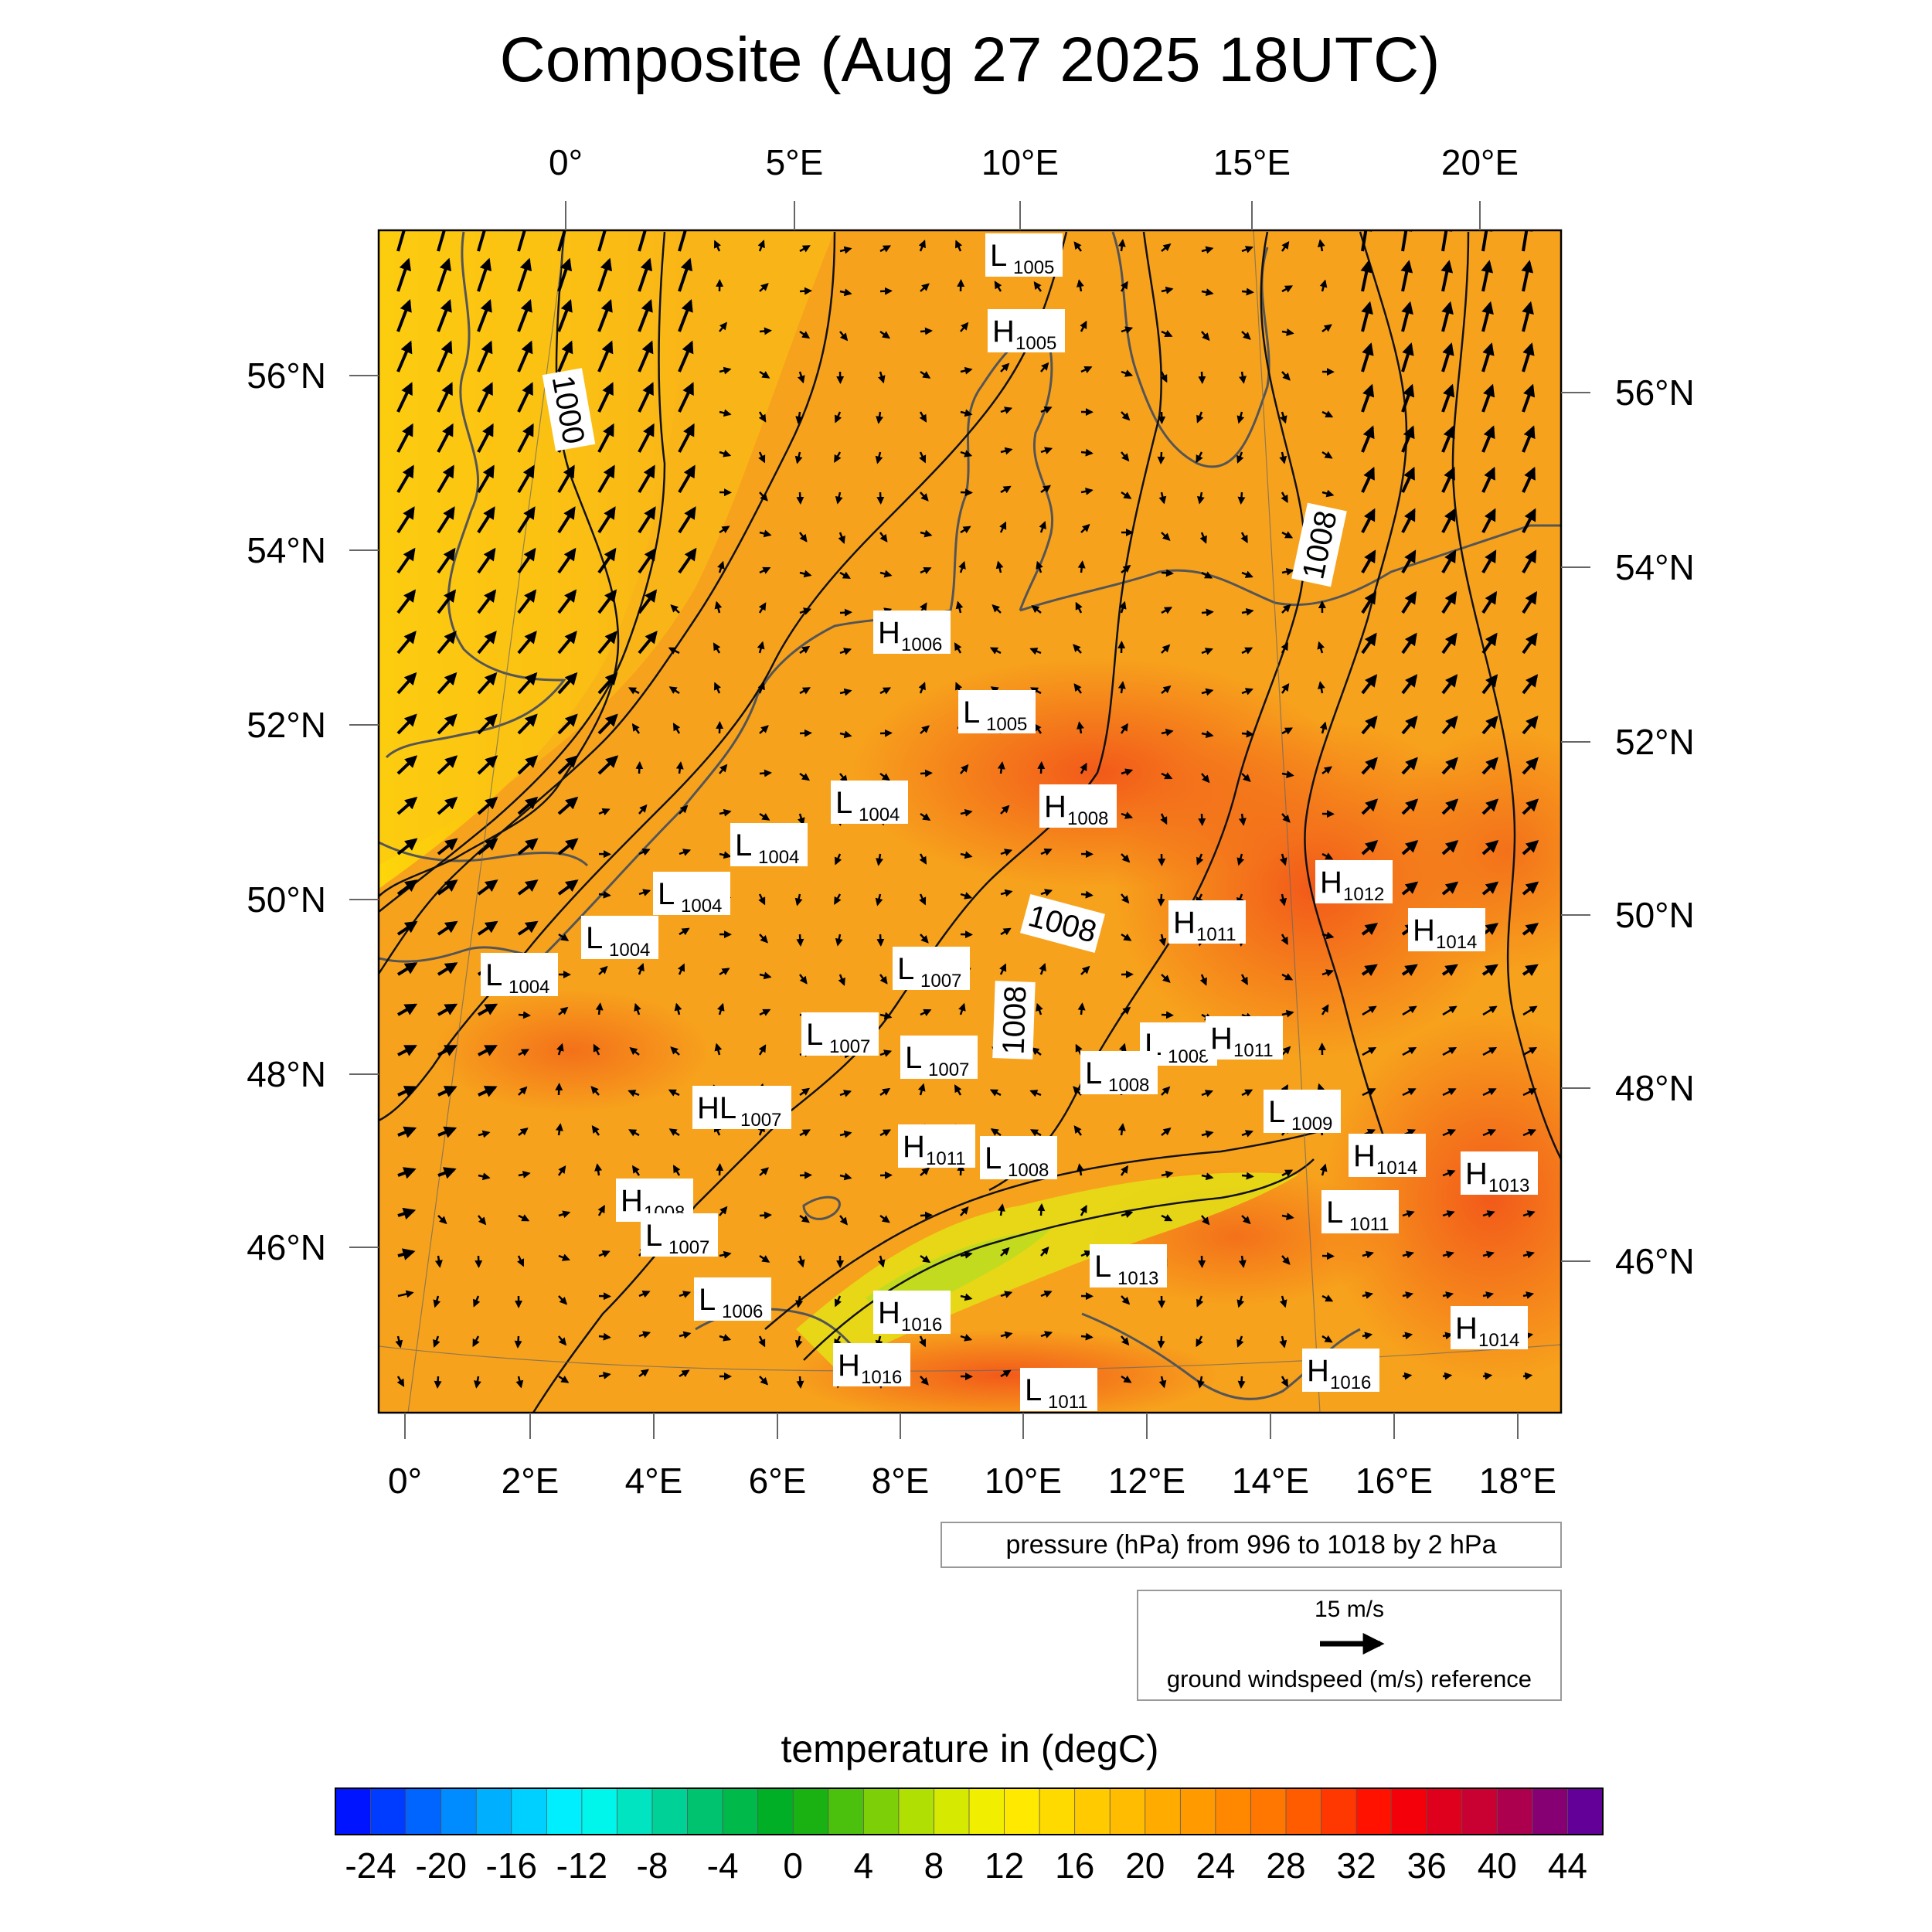  What do you see at coordinates (966, 1866) in the screenshot?
I see `colorbar-tick-labels: -24 -20 -16 -12 -8 -4 0 4 8 12 16 20 24 28 32 36 40 44` at bounding box center [966, 1866].